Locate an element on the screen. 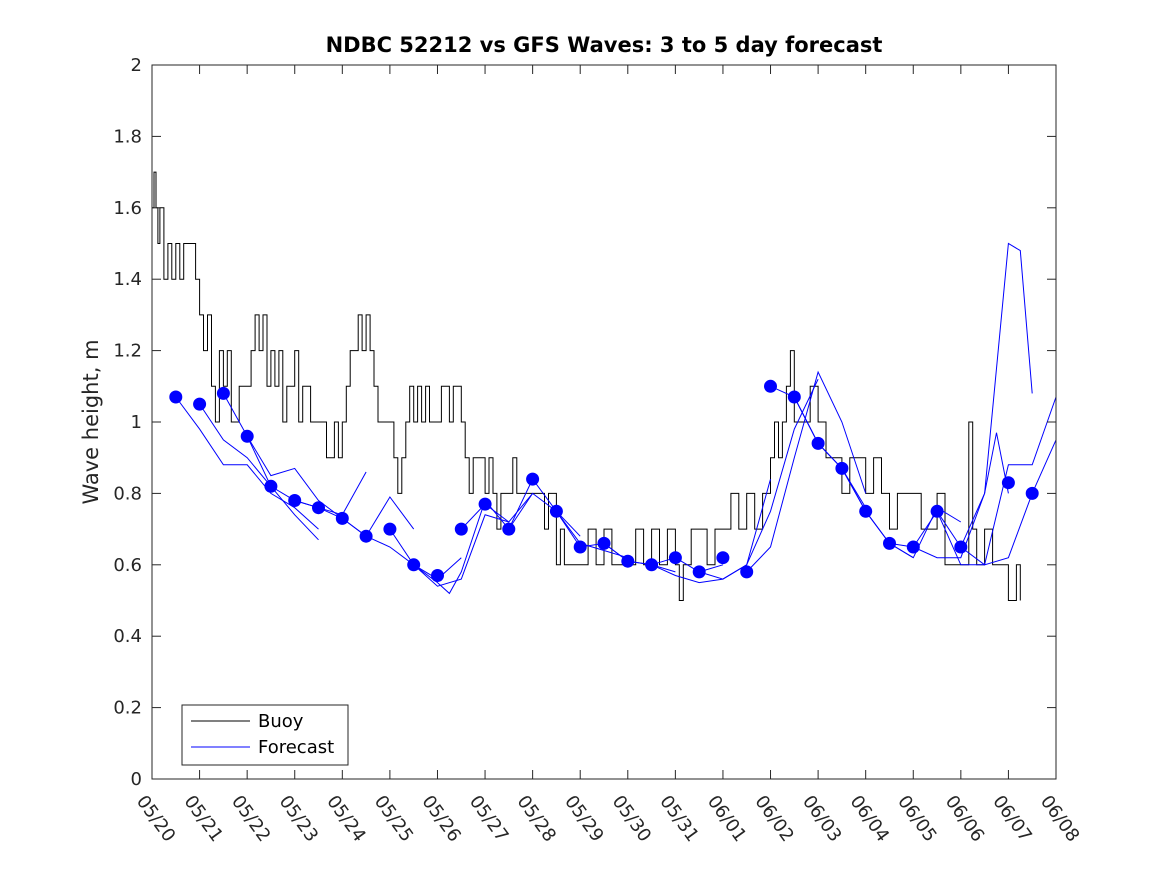  legend-label-forecast: Forecast is located at coordinates (296, 747).